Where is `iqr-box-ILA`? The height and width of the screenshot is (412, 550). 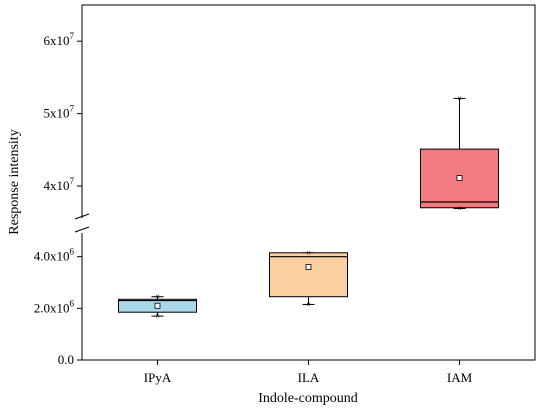
iqr-box-ILA is located at coordinates (308, 275).